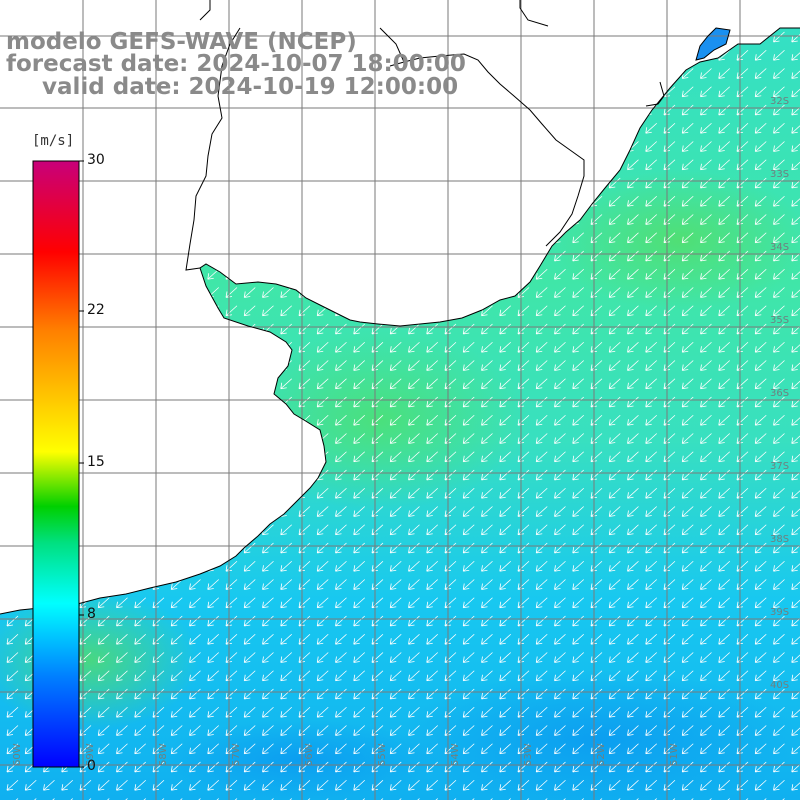 The width and height of the screenshot is (800, 800). Describe the element at coordinates (250, 87) in the screenshot. I see `valid-date: valid date: 2024-10-19 12:00:00` at that location.